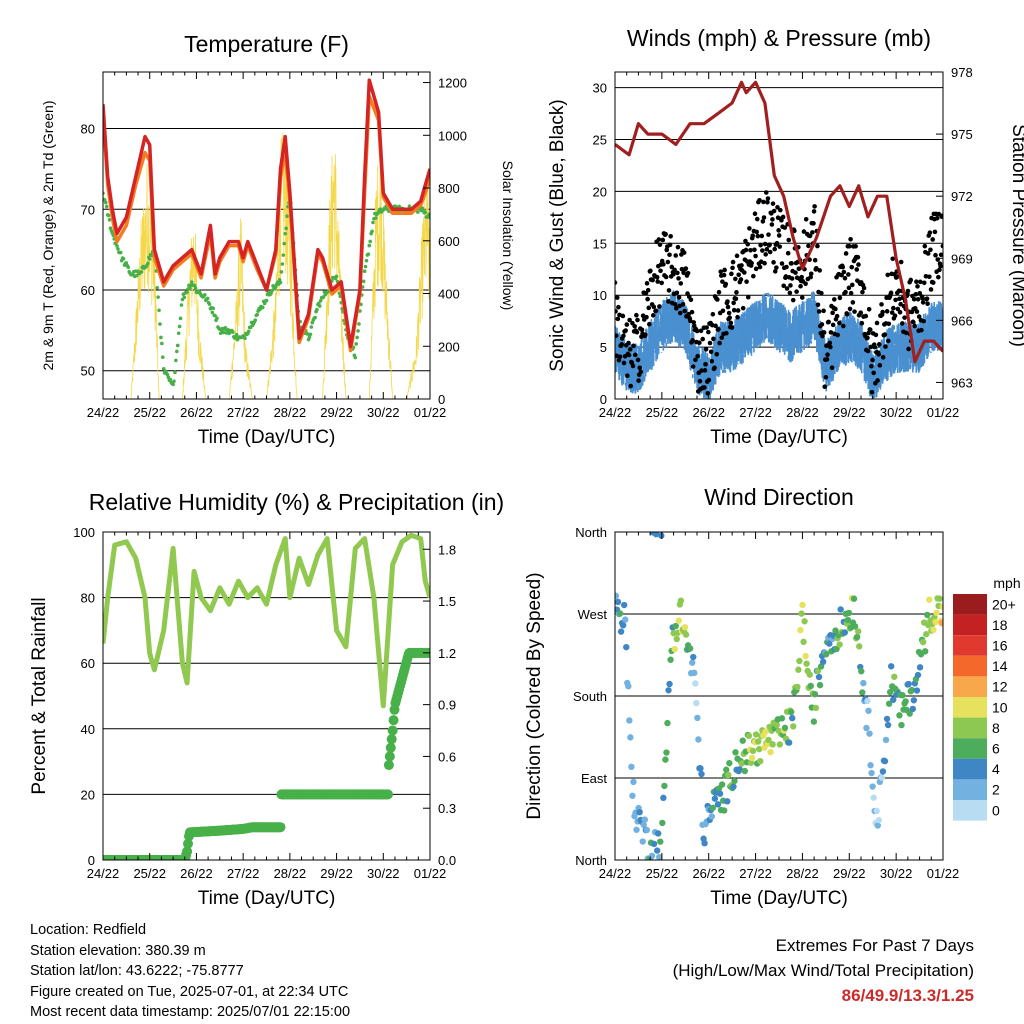  What do you see at coordinates (267, 898) in the screenshot?
I see `x-axis-label: Time (Day/UTC)` at bounding box center [267, 898].